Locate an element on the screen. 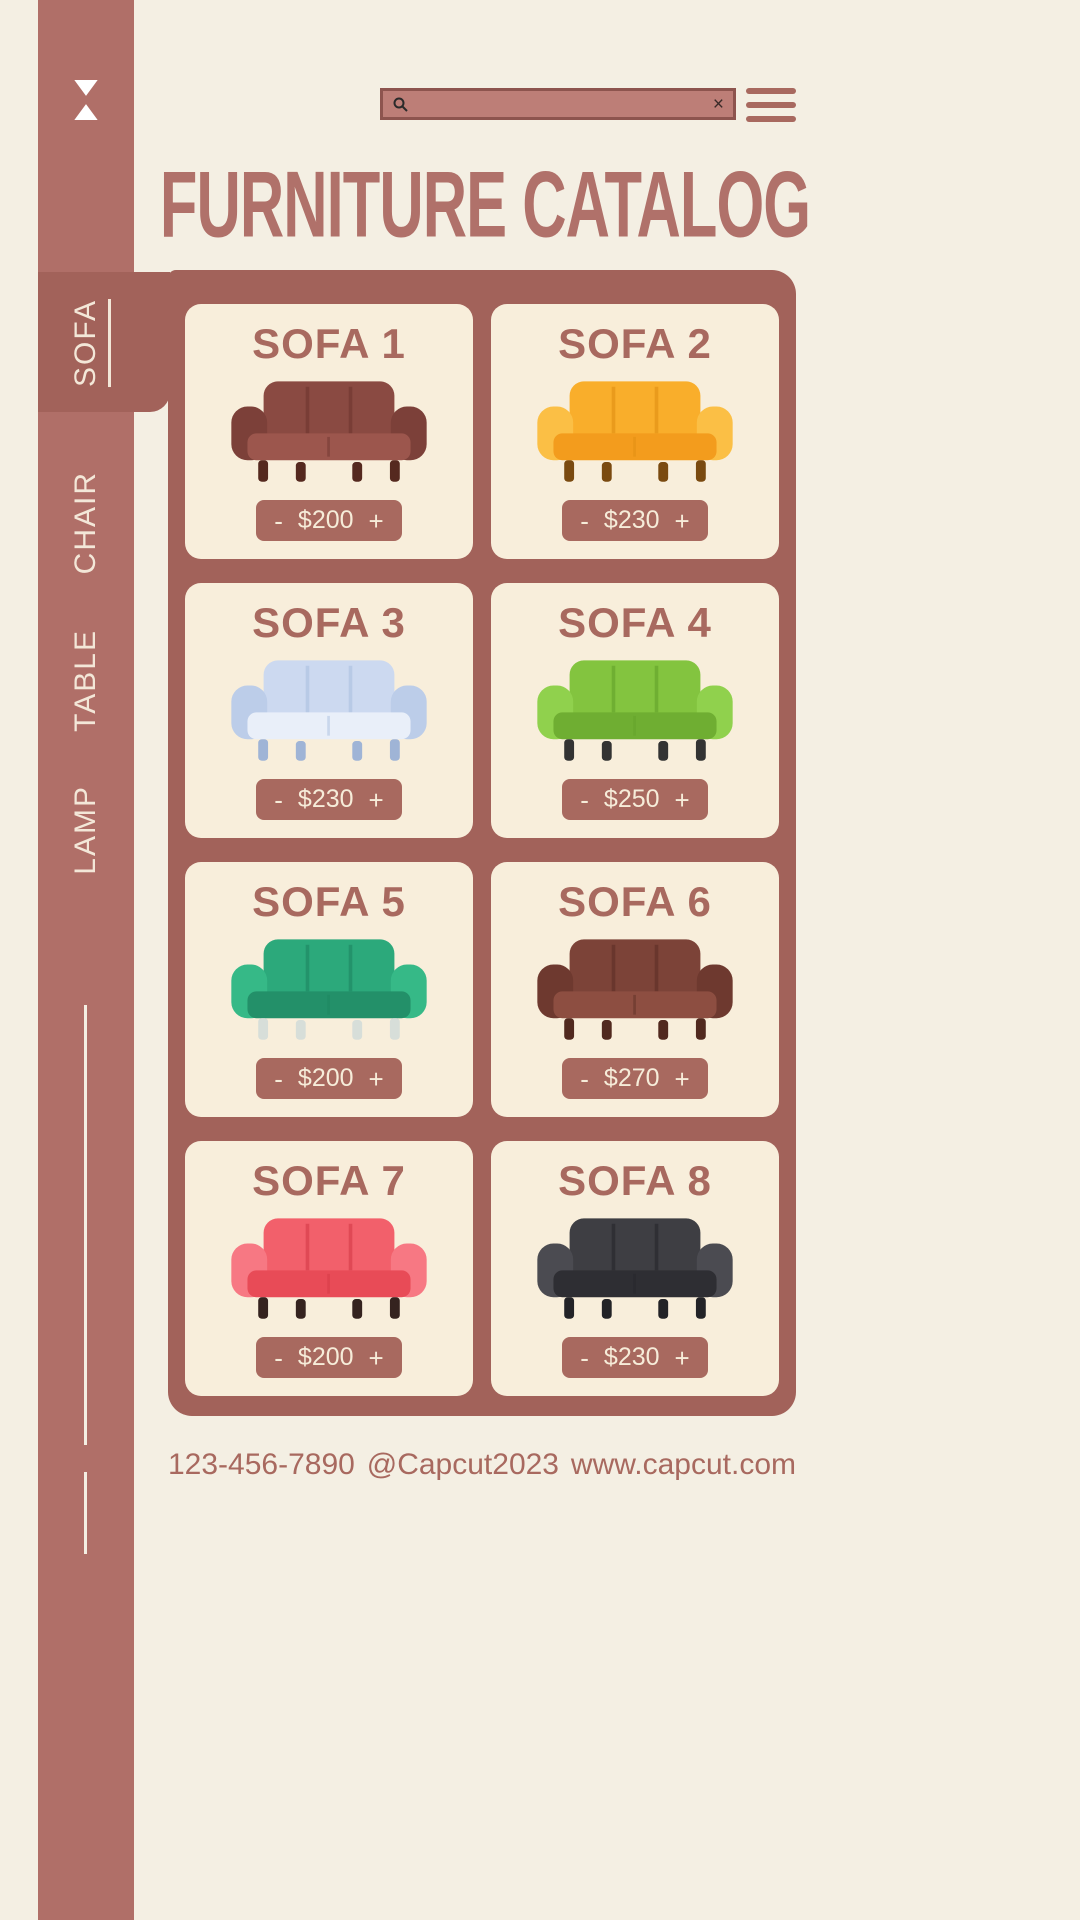 The width and height of the screenshot is (1080, 1920). sidebar-item-chair: CHAIR is located at coordinates (86, 523).